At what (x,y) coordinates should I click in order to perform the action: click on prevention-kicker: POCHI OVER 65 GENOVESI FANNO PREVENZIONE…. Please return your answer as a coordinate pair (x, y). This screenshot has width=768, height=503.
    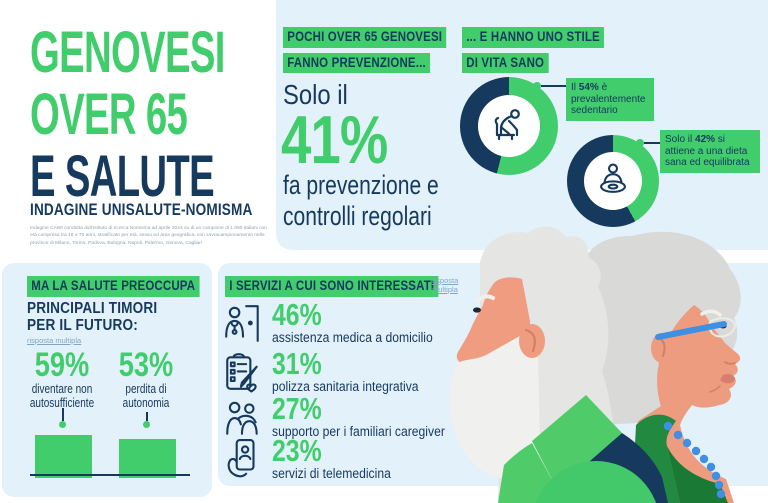
    Looking at the image, I should click on (365, 52).